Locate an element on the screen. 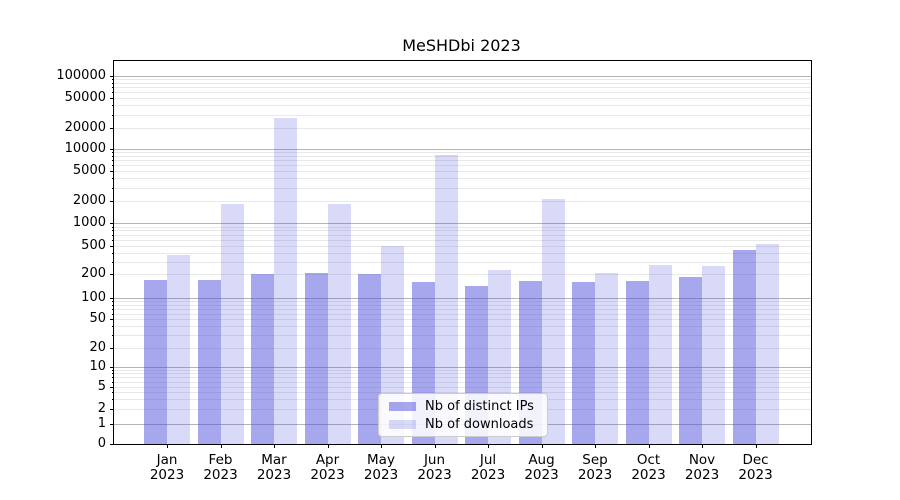 The width and height of the screenshot is (900, 500). x-tick-month: Oct is located at coordinates (648, 460).